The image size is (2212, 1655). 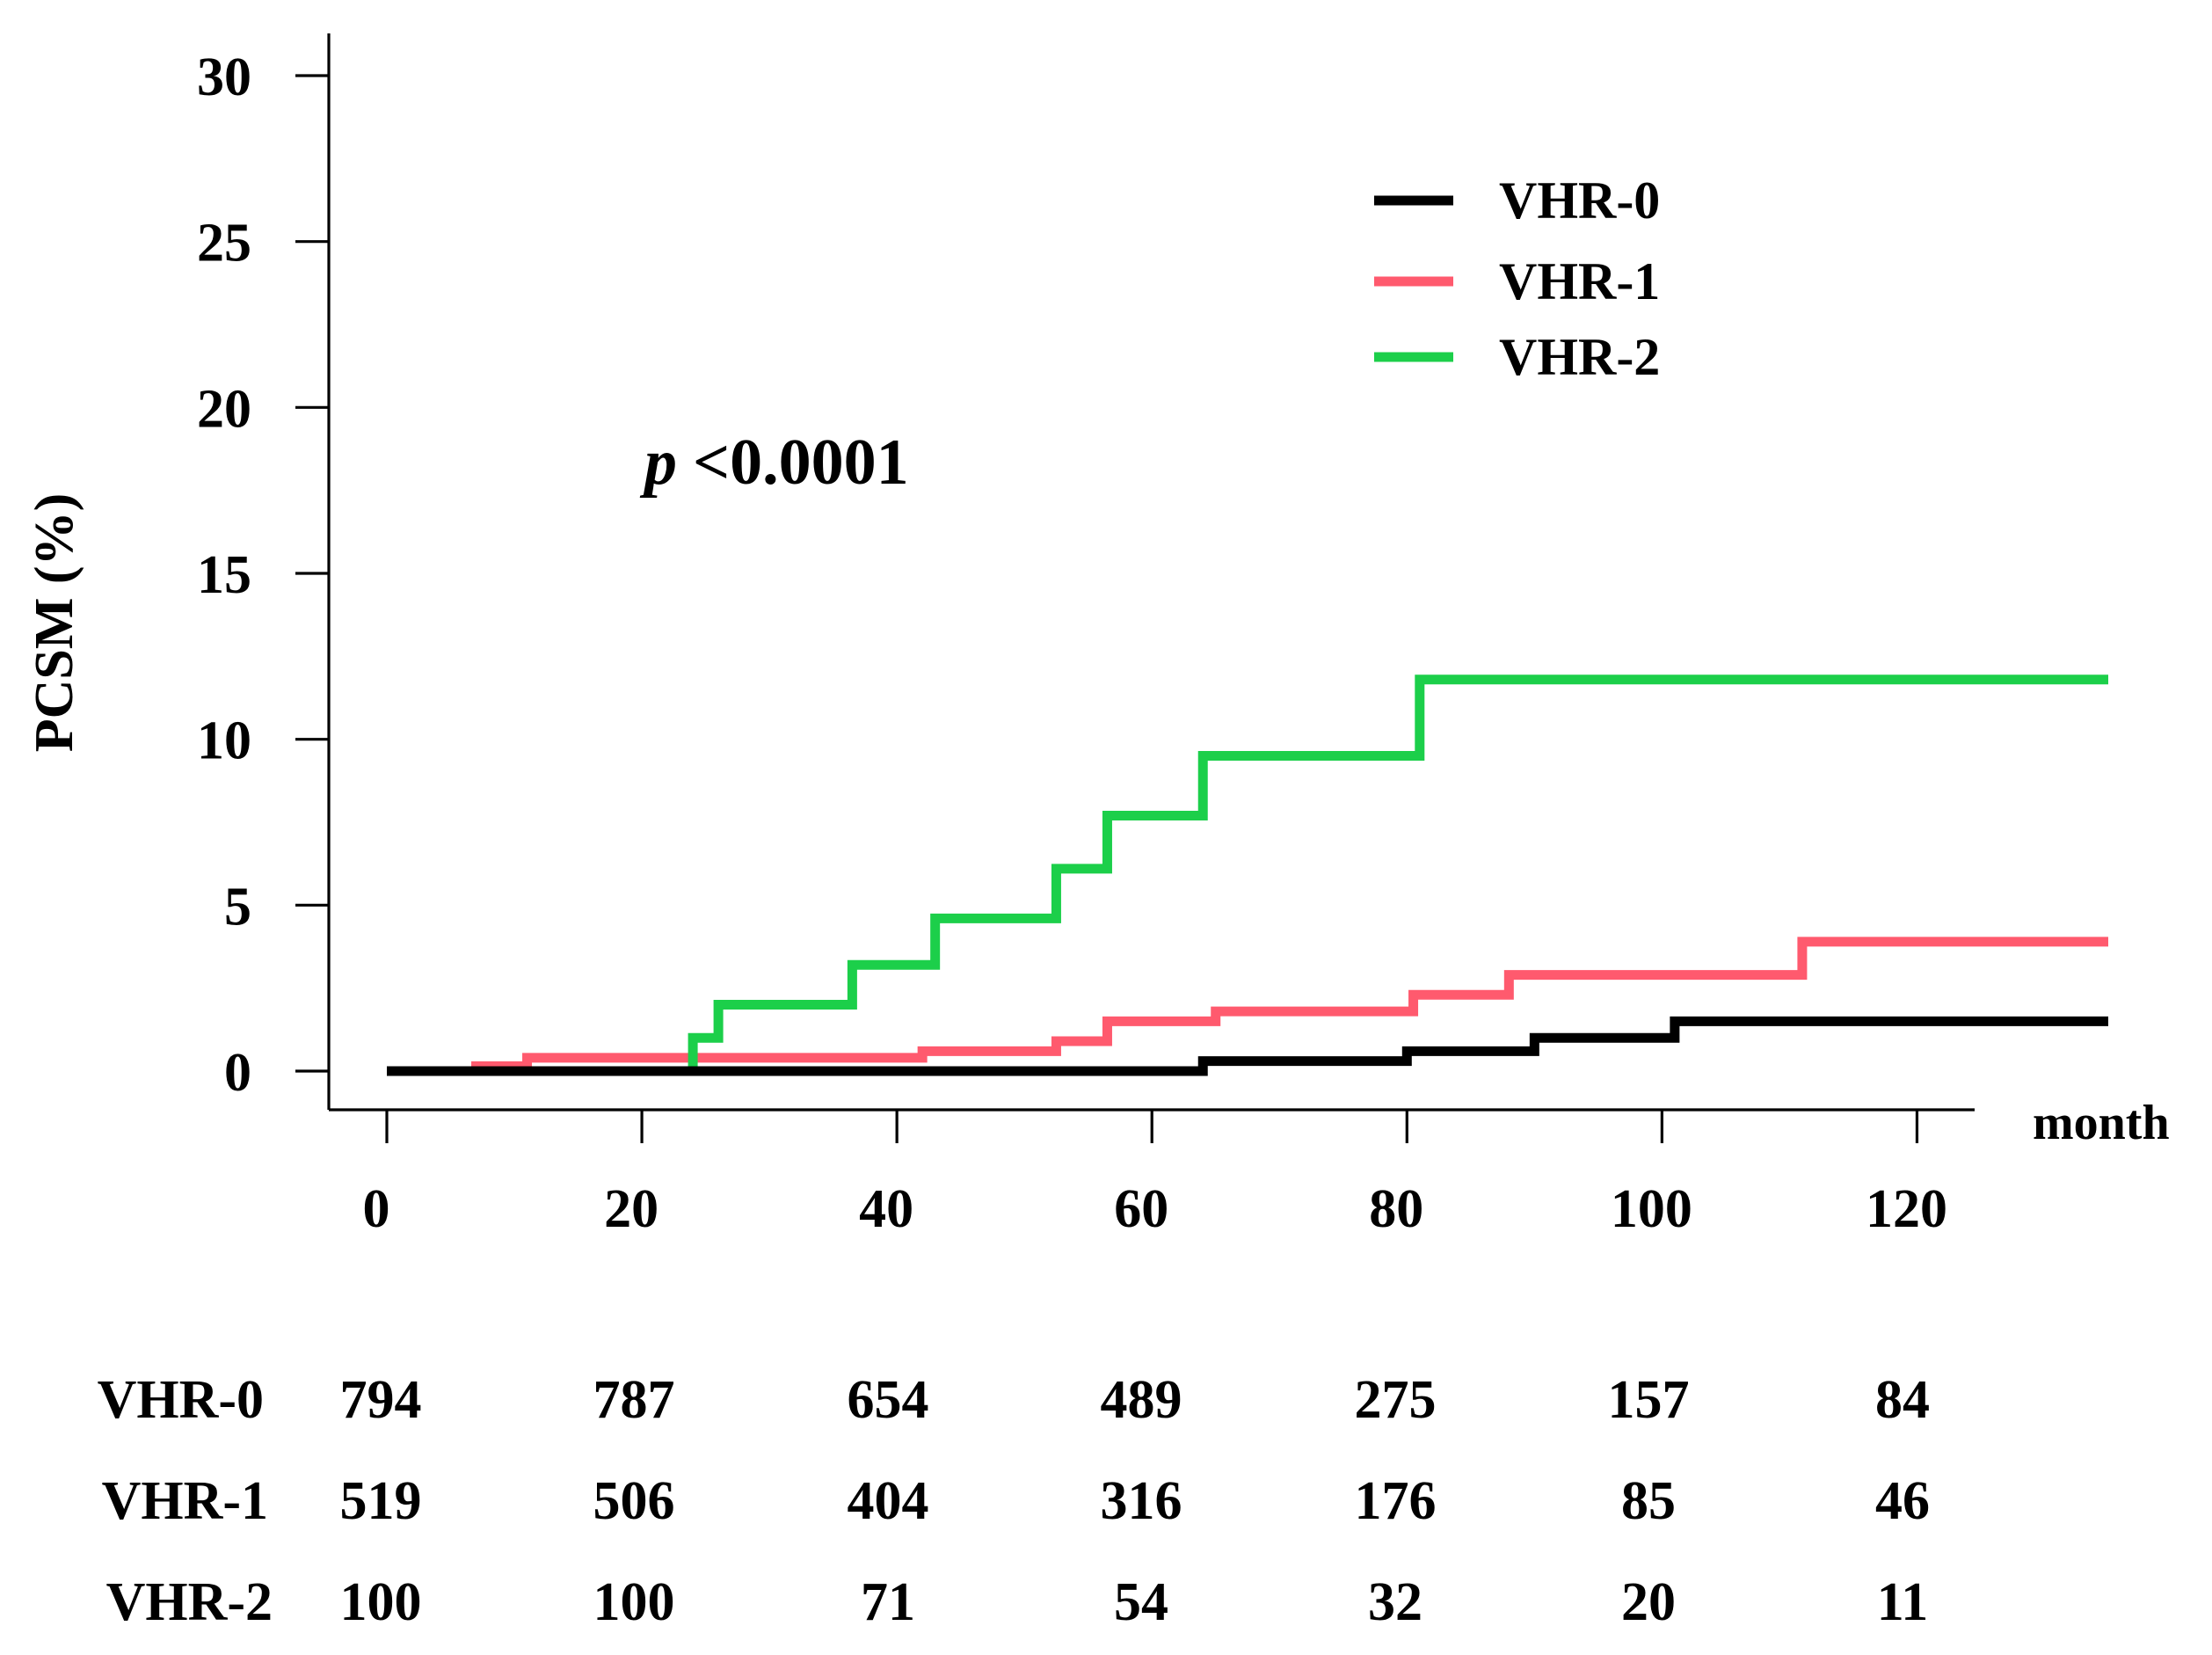 I want to click on risk-cell: 46, so click(x=1902, y=1501).